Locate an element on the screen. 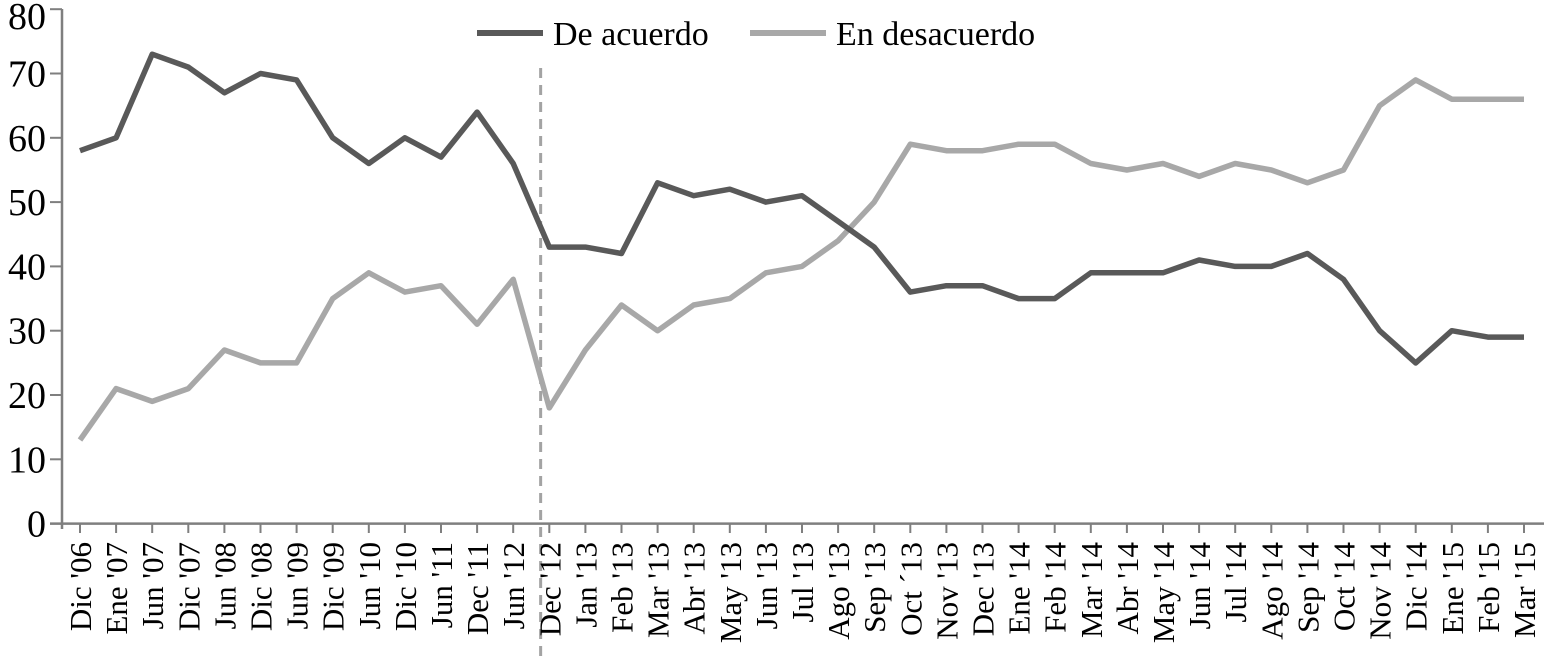  x-tick-label: Sep '13 is located at coordinates (874, 587).